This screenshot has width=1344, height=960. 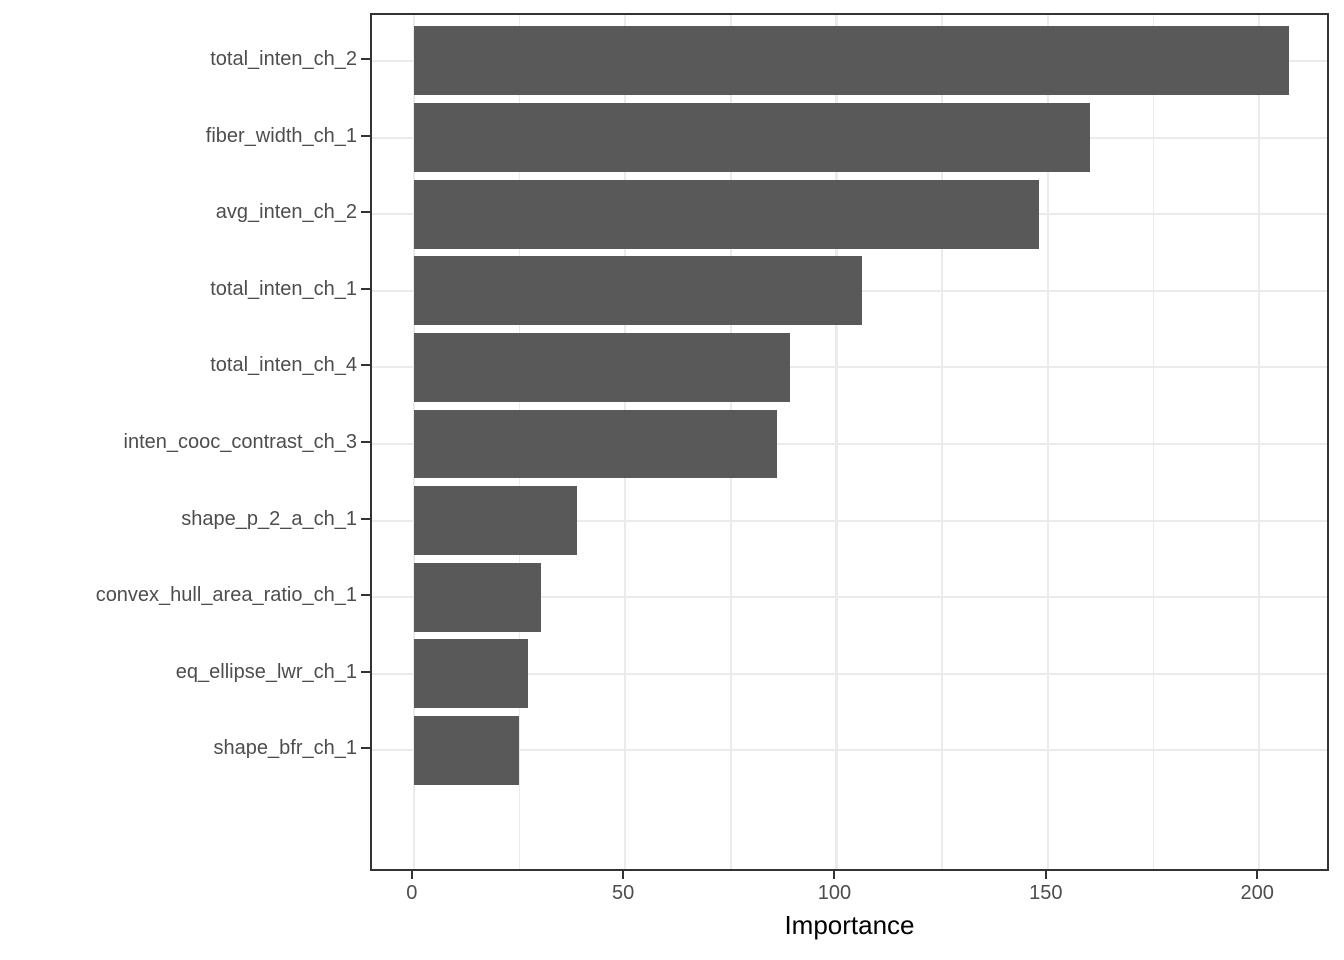 I want to click on x-axis-tick-label: 50, so click(x=623, y=893).